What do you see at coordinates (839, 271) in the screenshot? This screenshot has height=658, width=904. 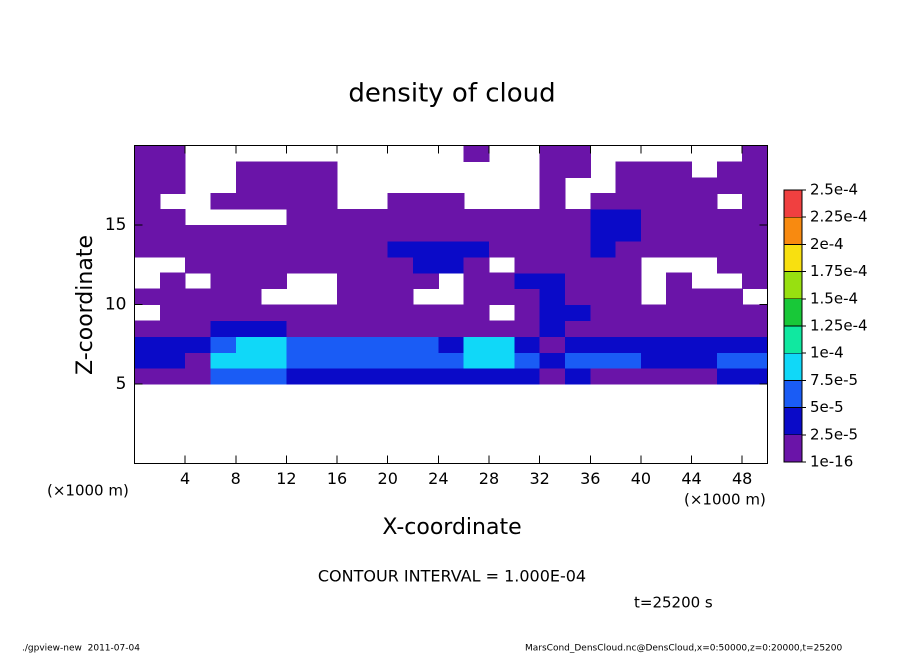 I see `colorbar-label: 1.75e-4` at bounding box center [839, 271].